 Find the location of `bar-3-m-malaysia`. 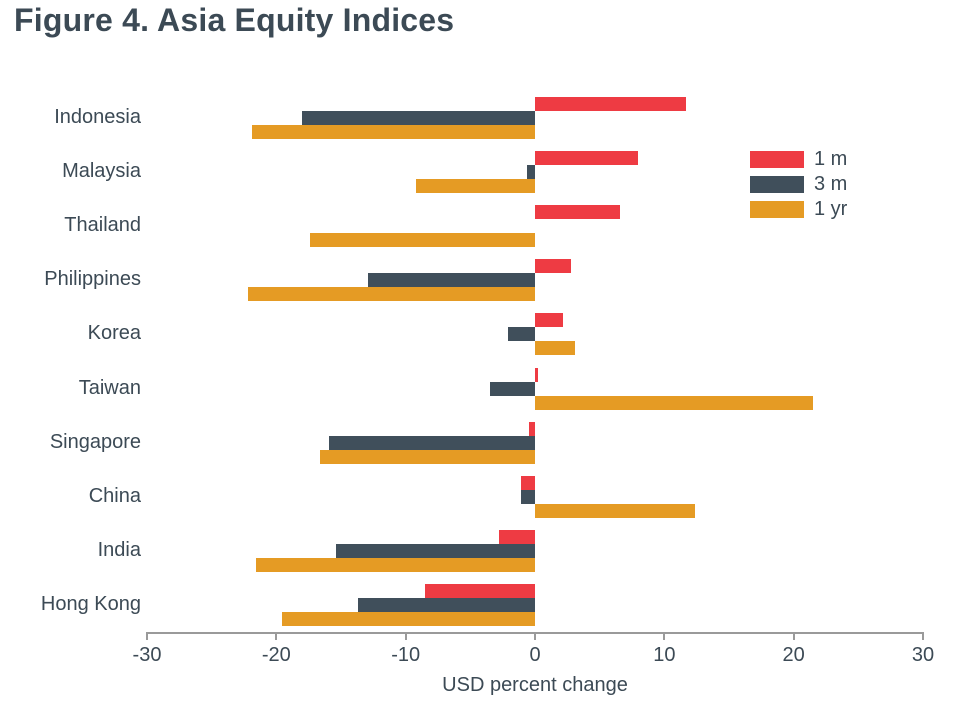

bar-3-m-malaysia is located at coordinates (531, 171).